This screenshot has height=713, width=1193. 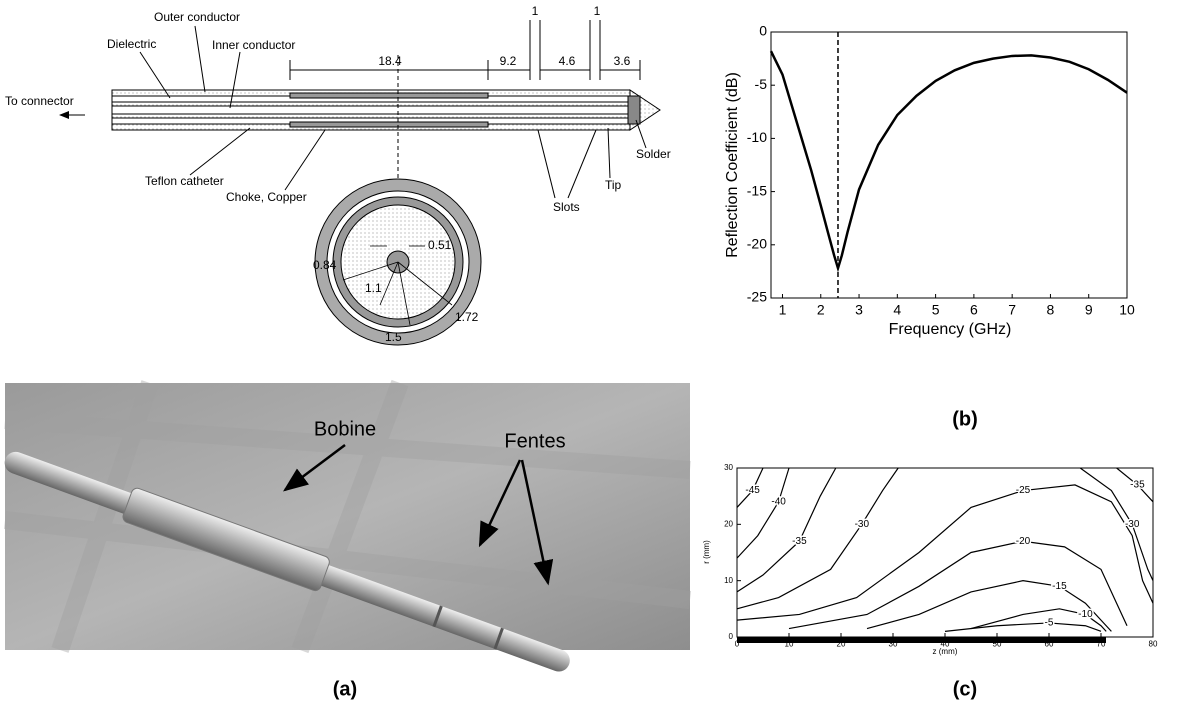 I want to click on label: Tip, so click(x=613, y=185).